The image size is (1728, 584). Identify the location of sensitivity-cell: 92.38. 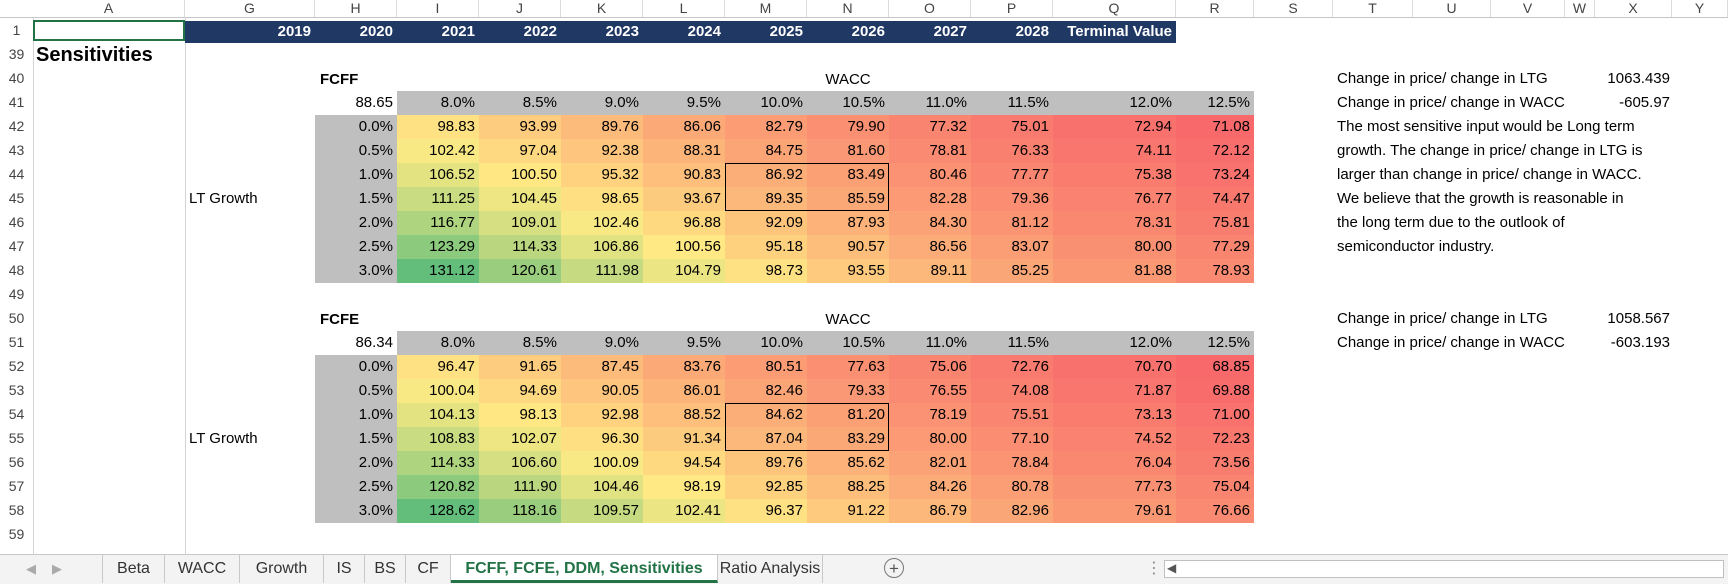
(602, 151).